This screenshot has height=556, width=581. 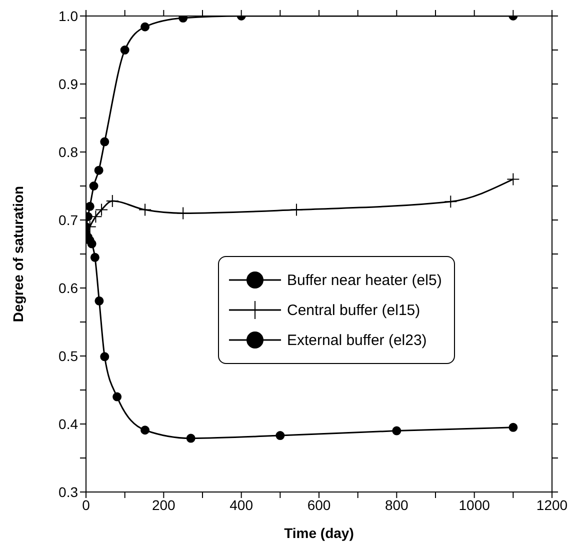 I want to click on y-tick-label: 0.7, so click(x=68, y=220).